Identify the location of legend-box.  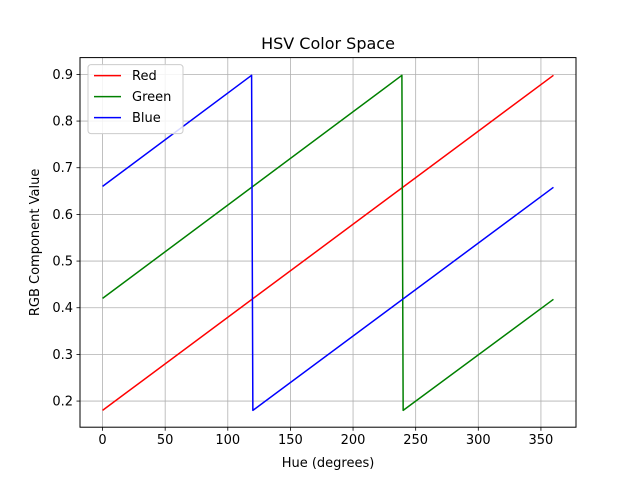
(135, 99).